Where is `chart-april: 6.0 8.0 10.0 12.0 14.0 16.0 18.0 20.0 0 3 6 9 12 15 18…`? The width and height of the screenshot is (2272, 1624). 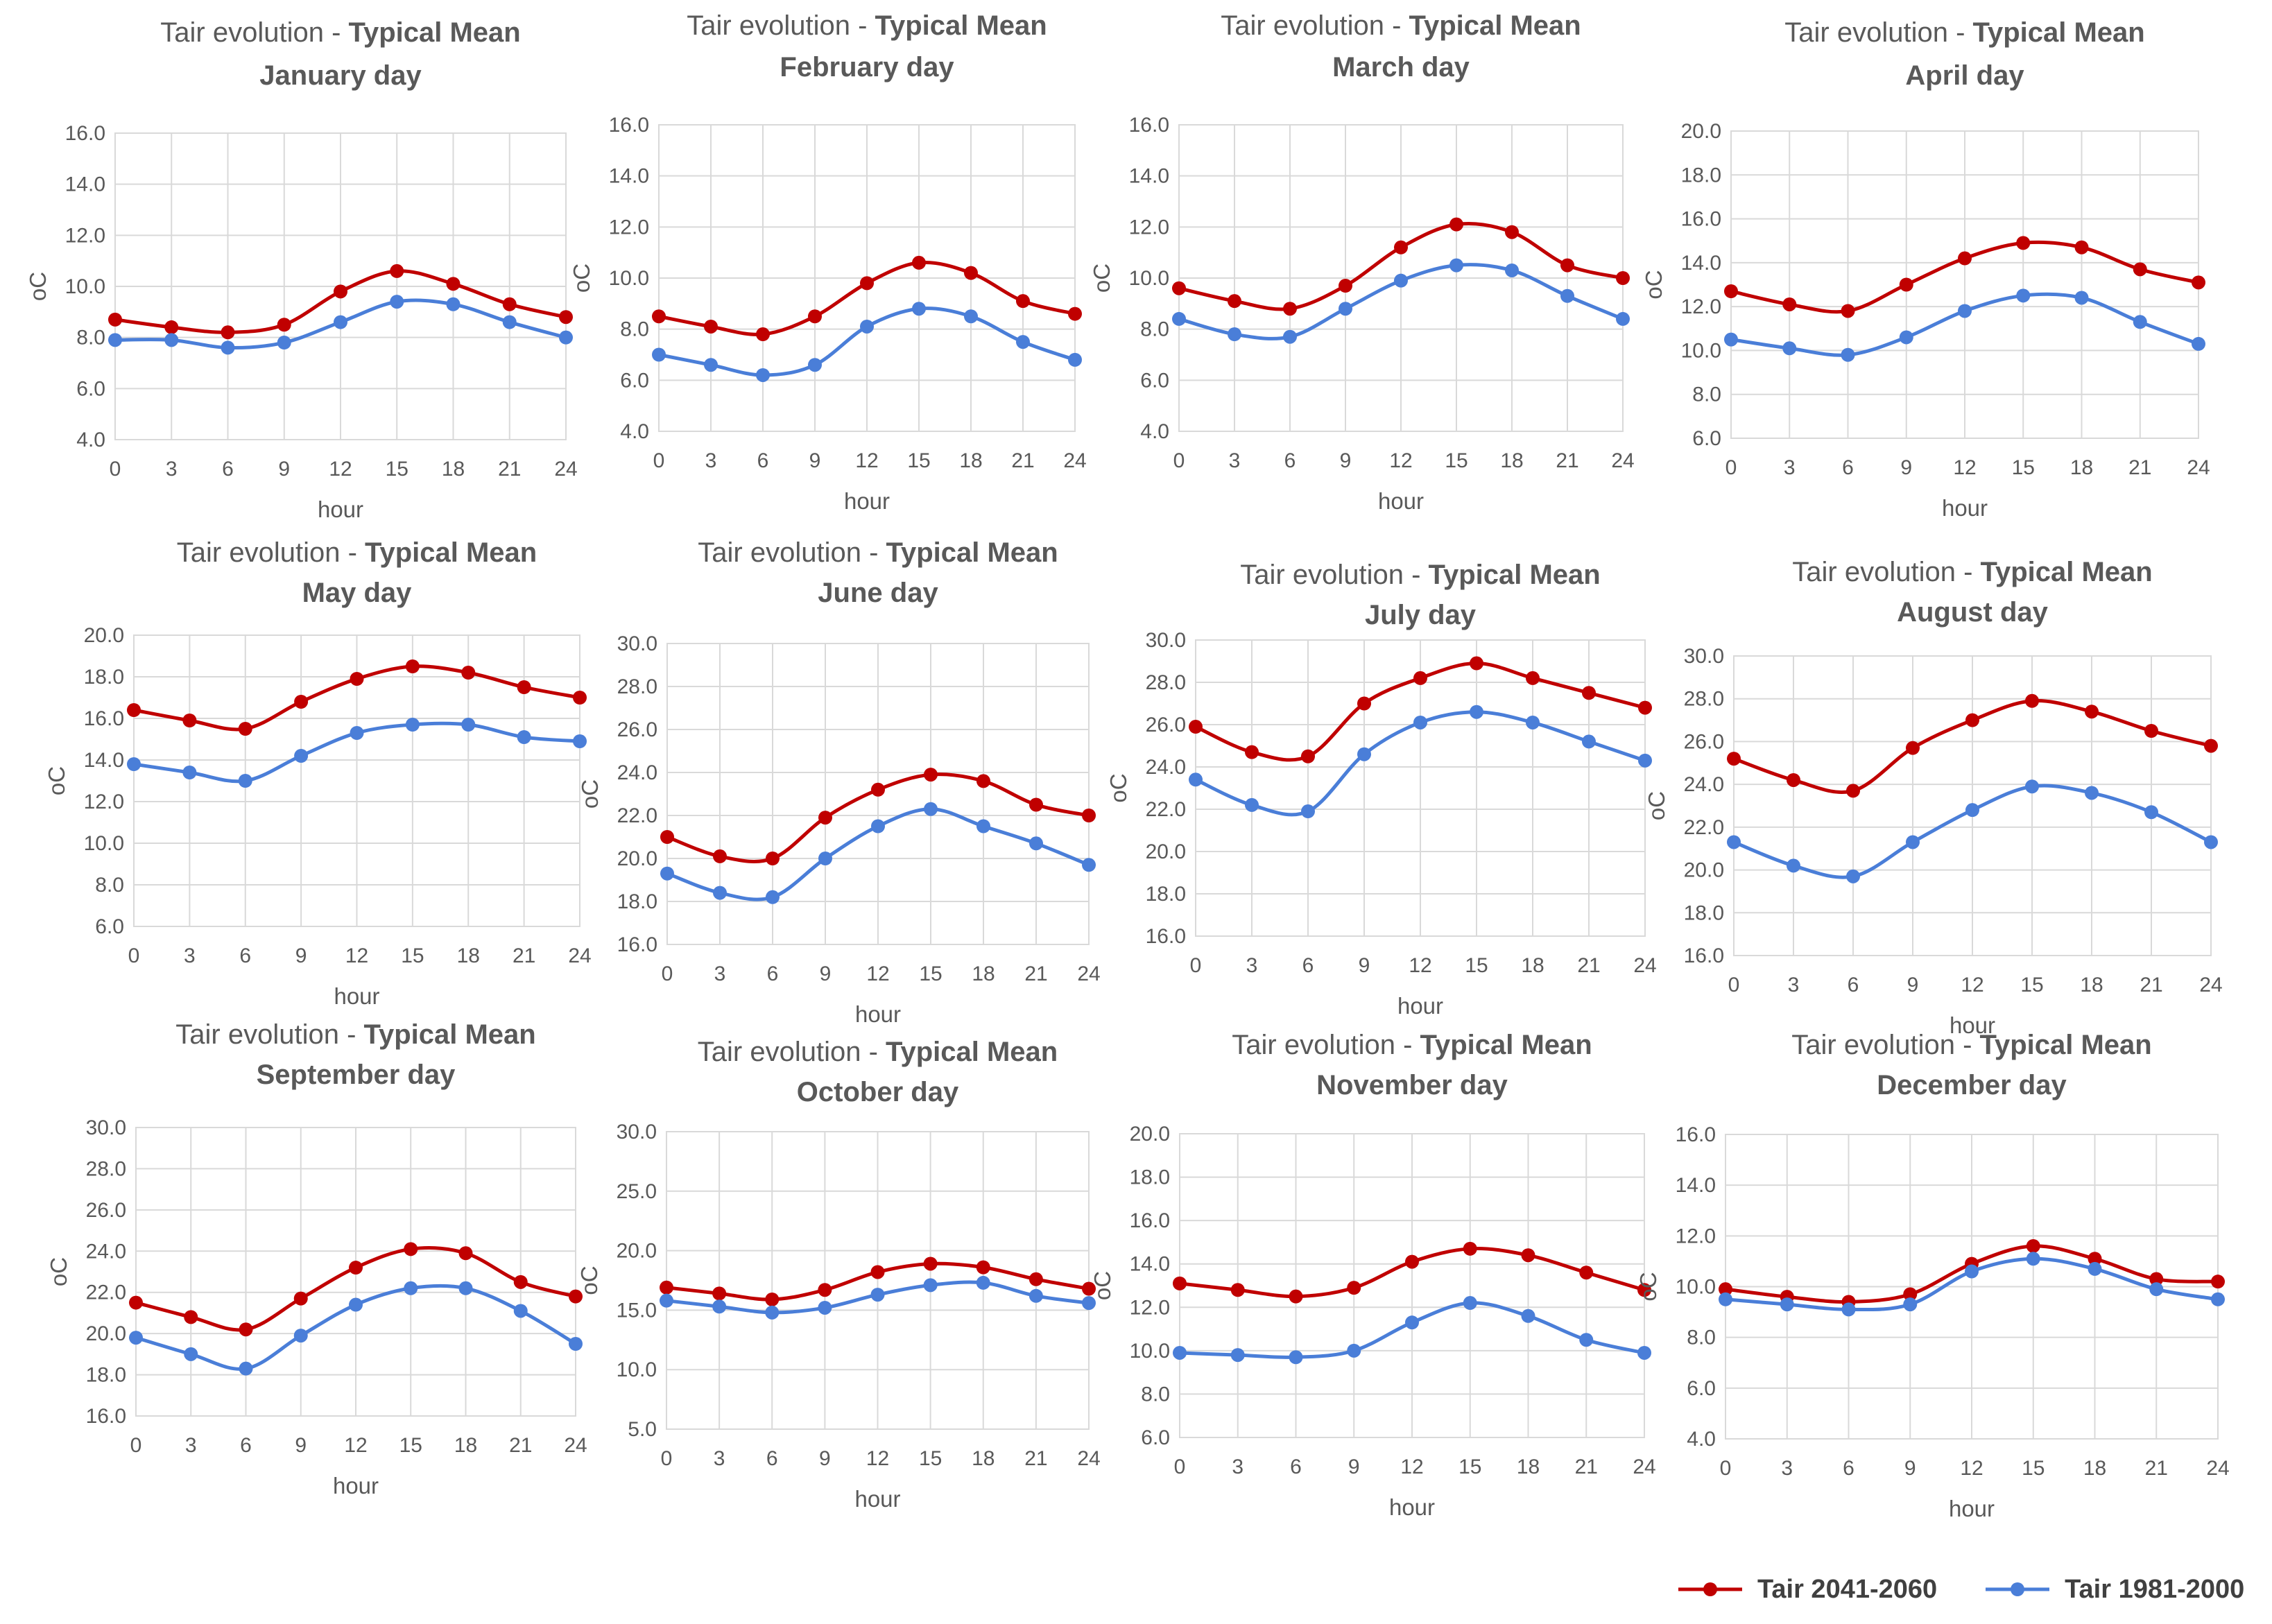
chart-april: 6.0 8.0 10.0 12.0 14.0 16.0 18.0 20.0 0 3 6 9 12 15 18… is located at coordinates (1925, 269).